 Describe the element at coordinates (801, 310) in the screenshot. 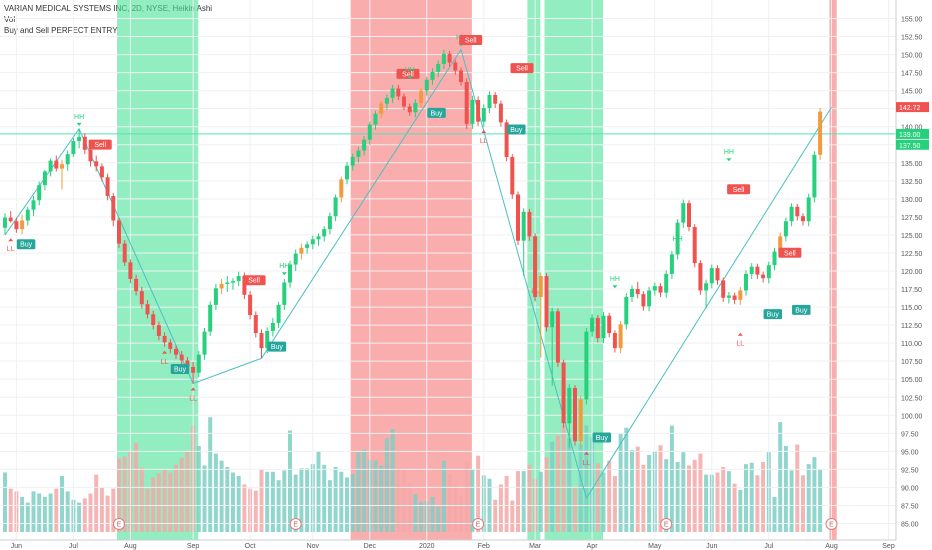

I see `buy-label: Buy` at that location.